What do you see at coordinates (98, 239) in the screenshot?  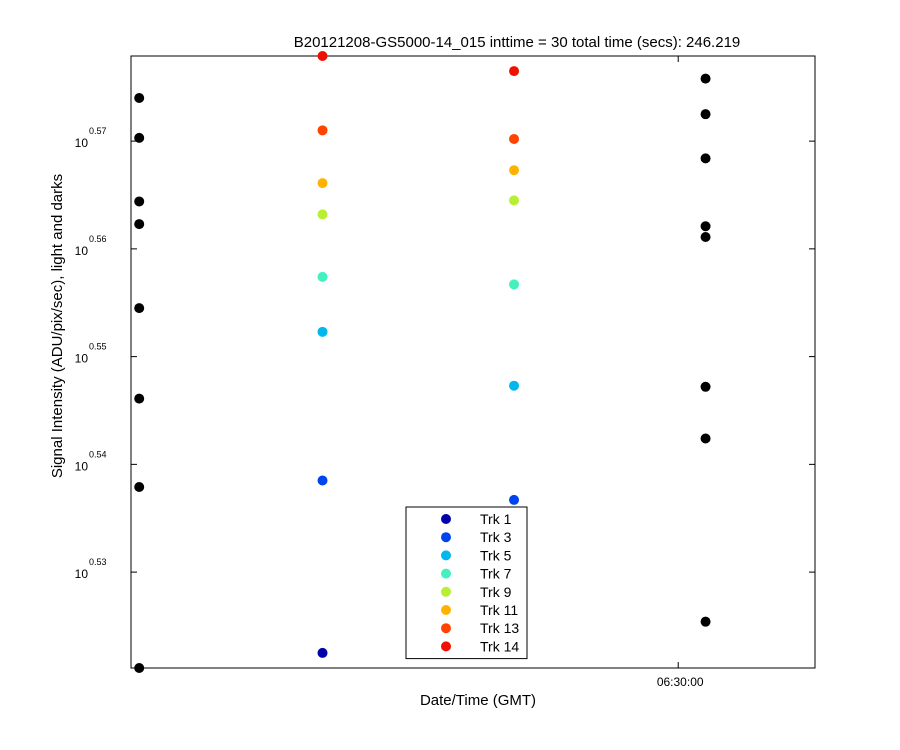 I see `y-tick-label-exponent: 0.56` at bounding box center [98, 239].